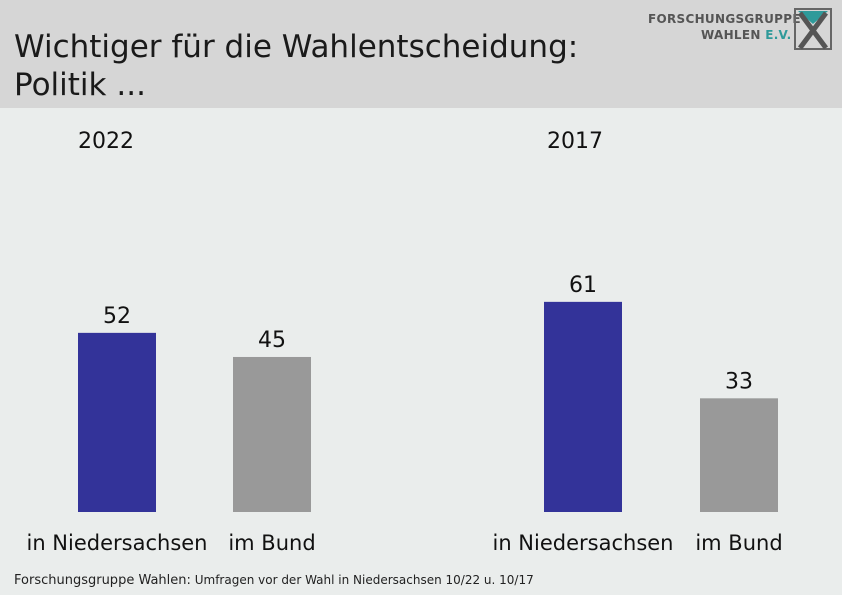  What do you see at coordinates (733, 35) in the screenshot?
I see `logo-text-wahlen: WAHLEN` at bounding box center [733, 35].